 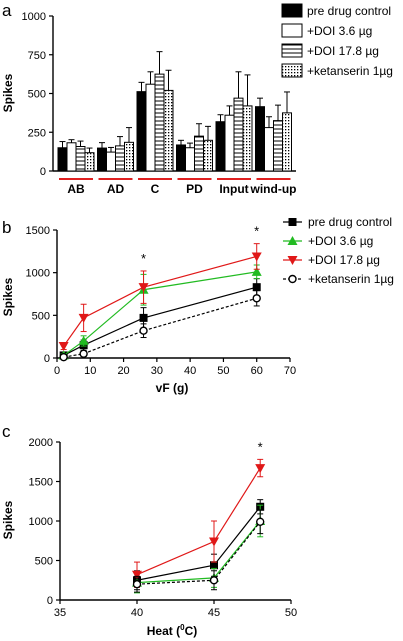 What do you see at coordinates (155, 189) in the screenshot?
I see `panel-a-category-label: C` at bounding box center [155, 189].